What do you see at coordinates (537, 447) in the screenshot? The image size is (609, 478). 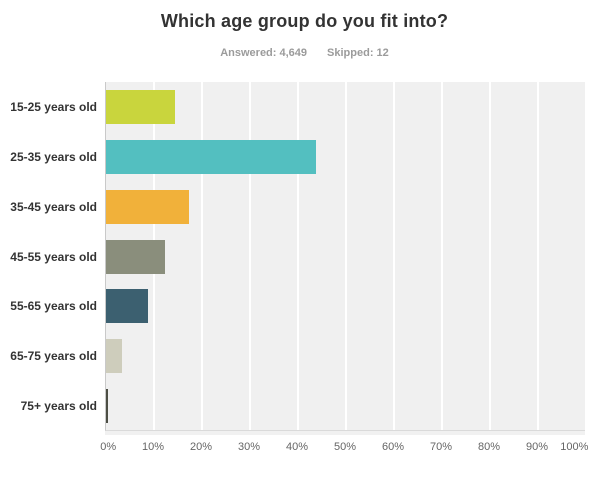 I see `x-tick-label-90pct: 90%` at bounding box center [537, 447].